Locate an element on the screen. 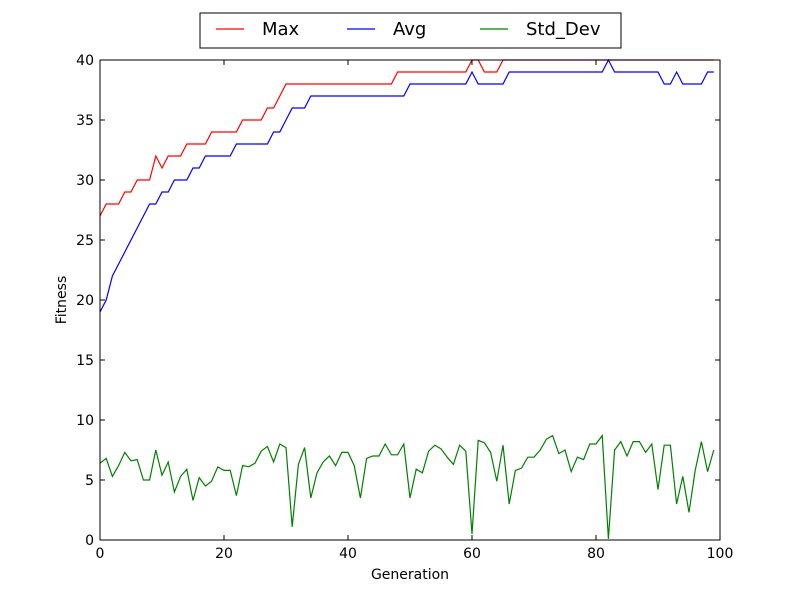  x-tick-label: 20 is located at coordinates (224, 554).